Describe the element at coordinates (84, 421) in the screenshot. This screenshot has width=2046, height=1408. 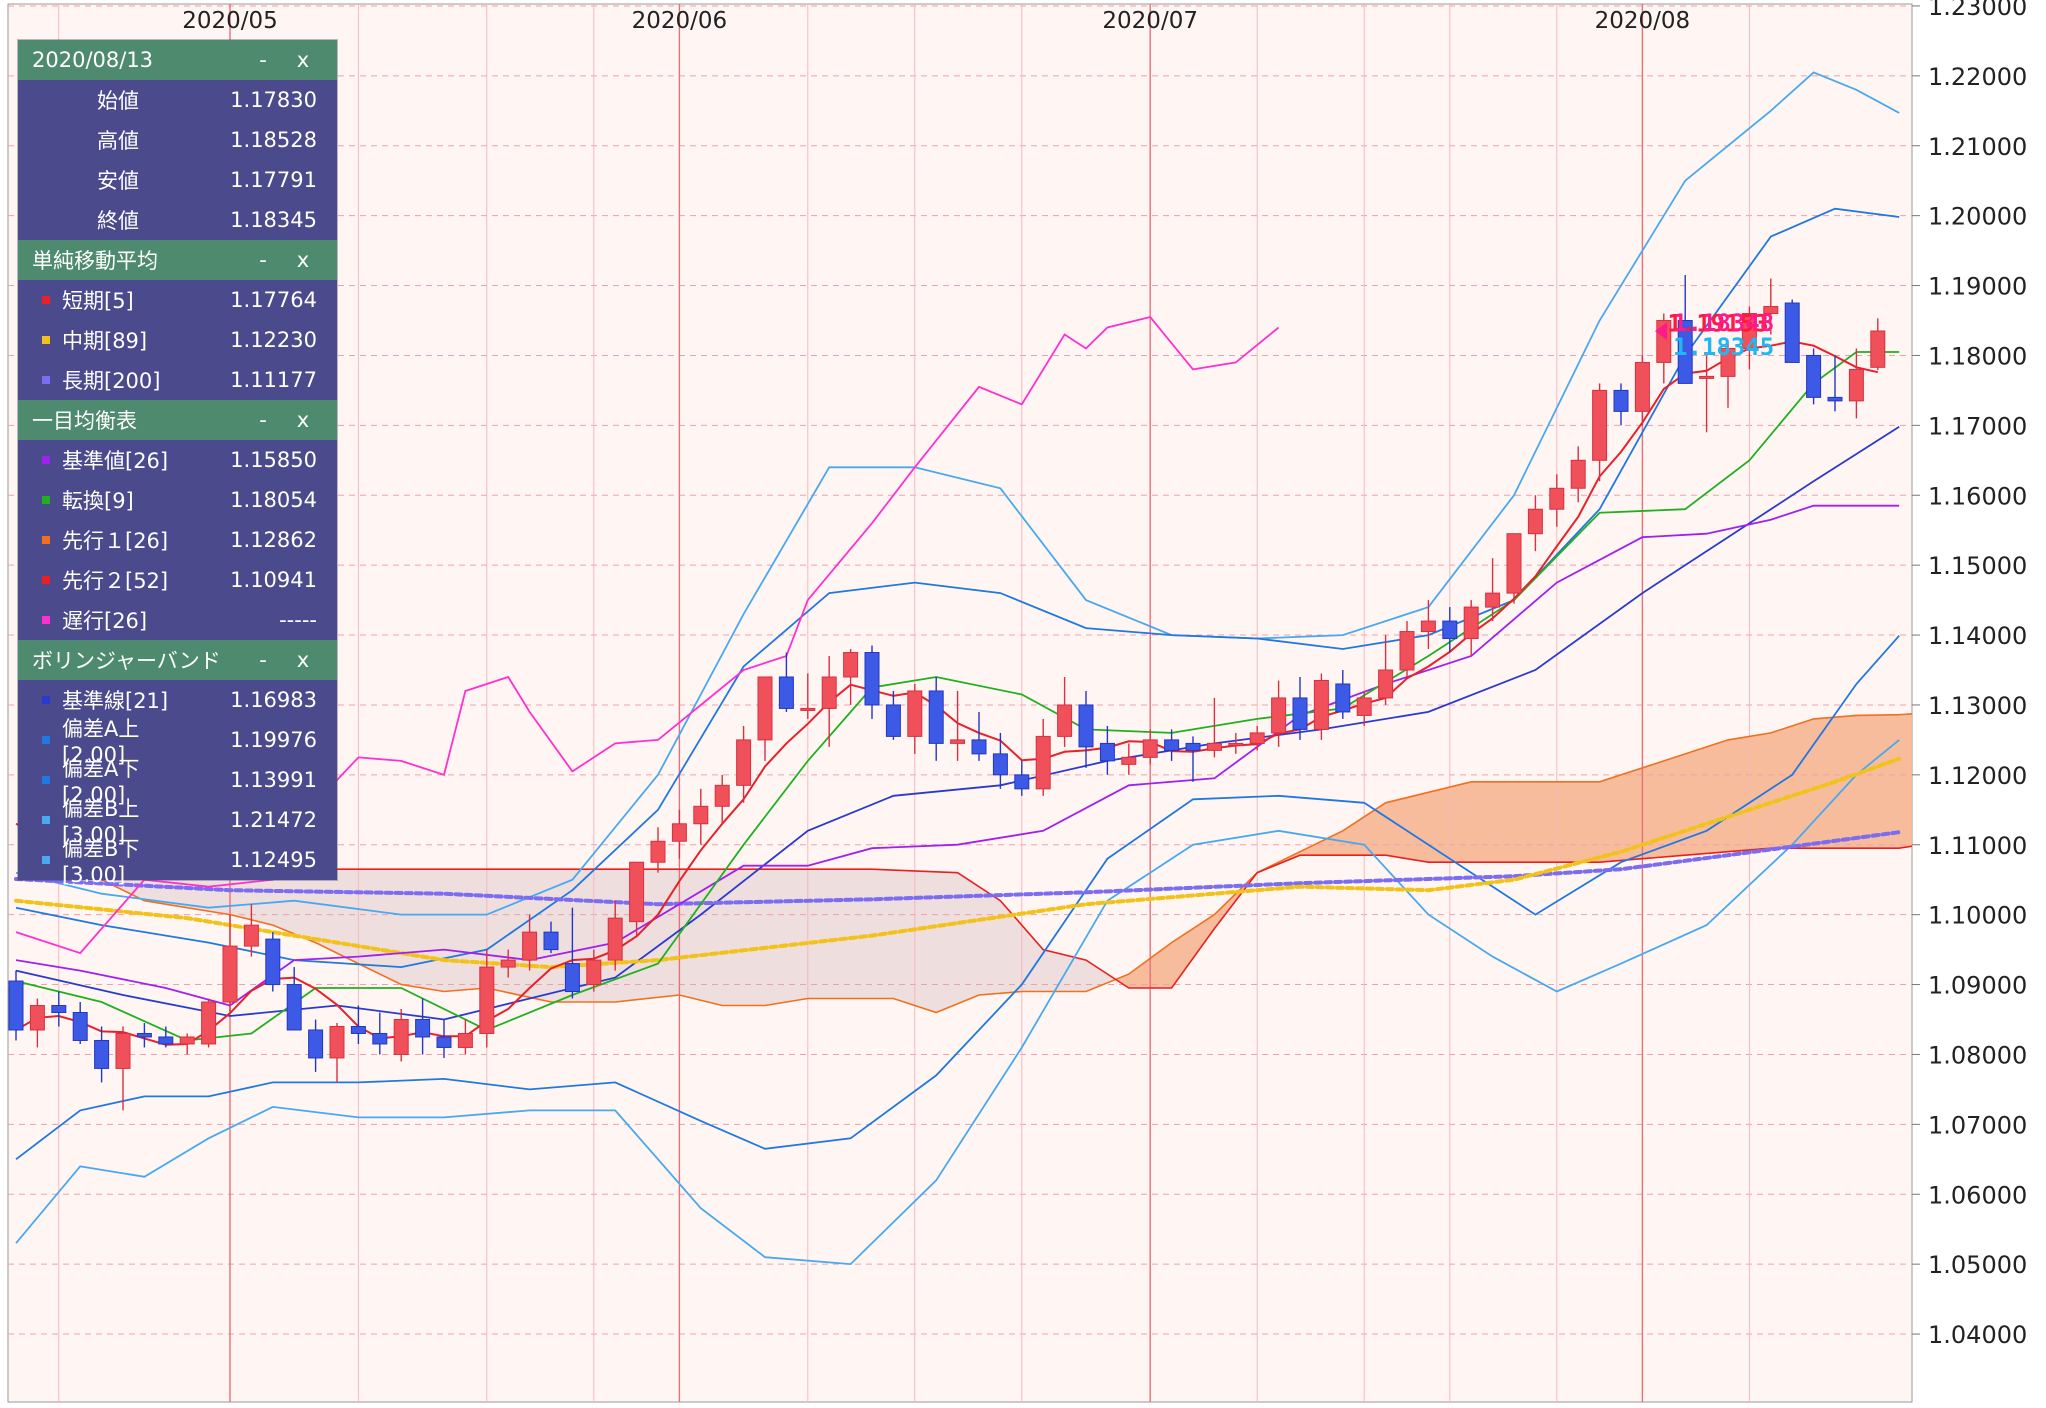
I see `ichimoku-title: 一目均衡表` at that location.